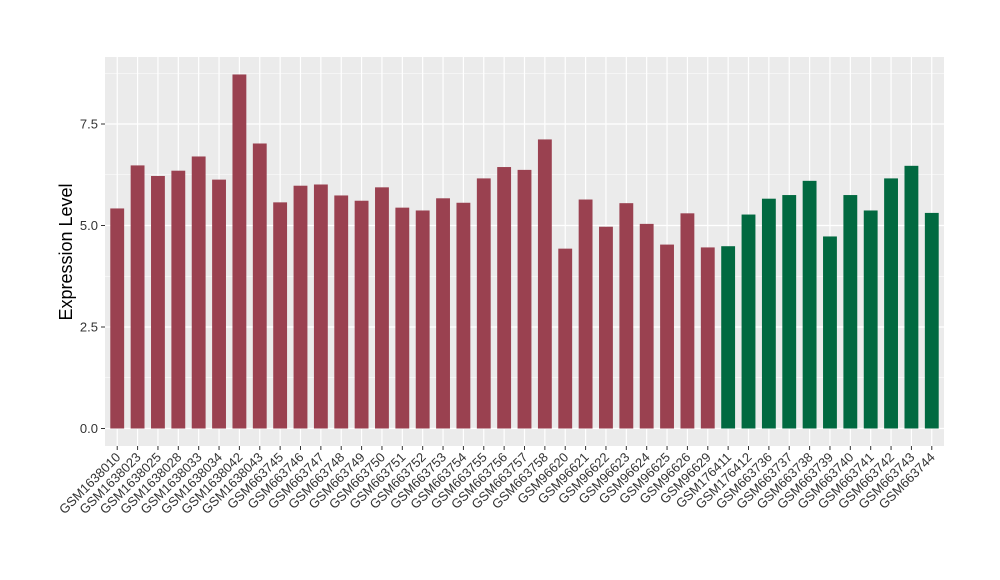 The width and height of the screenshot is (1000, 580). What do you see at coordinates (382, 308) in the screenshot?
I see `bar-GSM663750` at bounding box center [382, 308].